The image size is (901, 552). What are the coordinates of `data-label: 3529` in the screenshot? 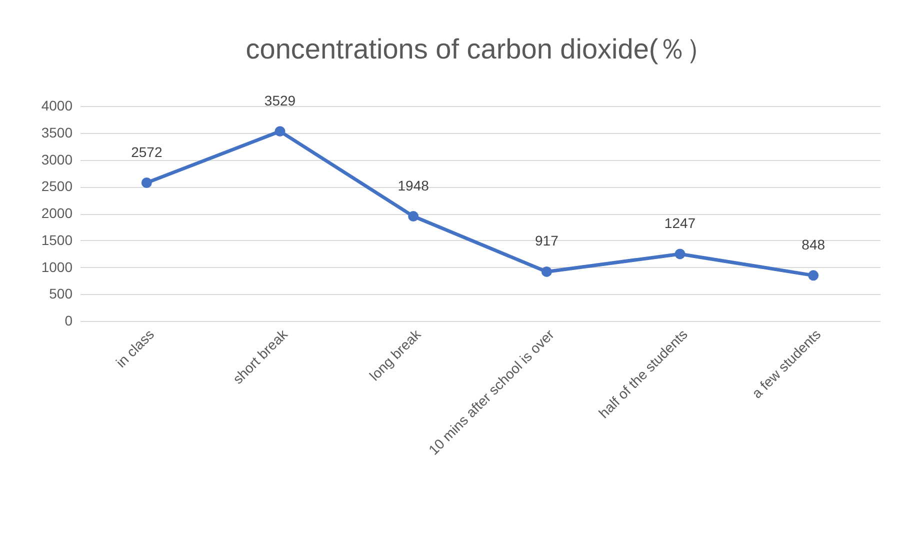 It's located at (280, 100).